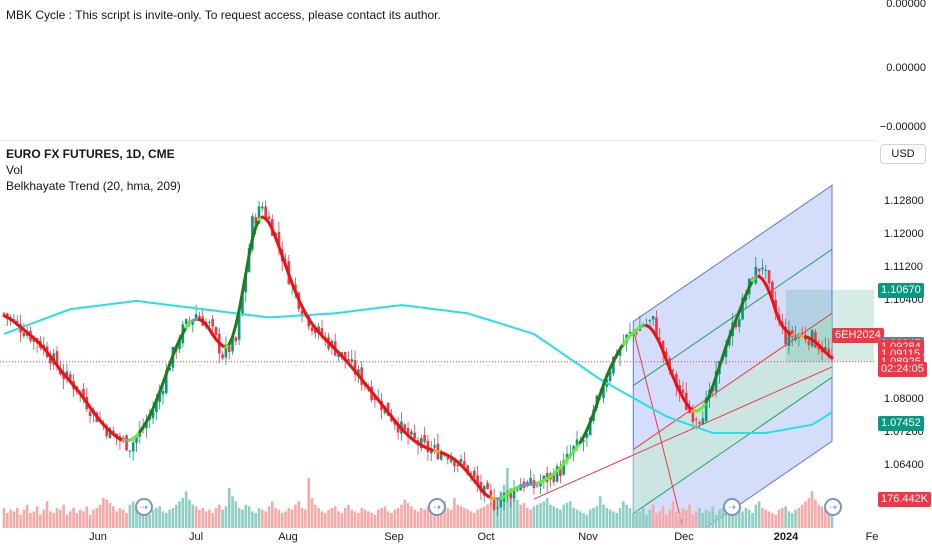  I want to click on price-tick: 1.11200, so click(903, 266).